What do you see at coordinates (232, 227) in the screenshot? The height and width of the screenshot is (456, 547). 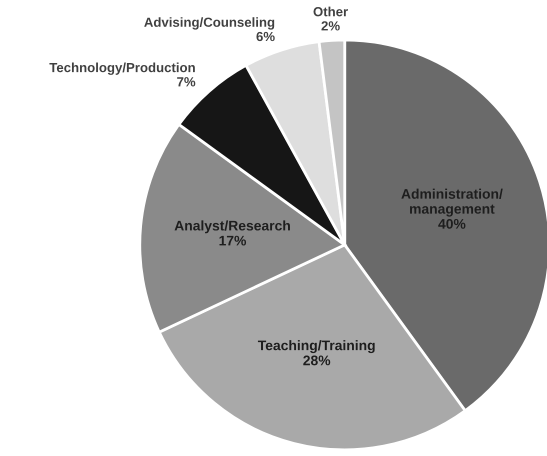 I see `slice-label: Analyst/Research` at bounding box center [232, 227].